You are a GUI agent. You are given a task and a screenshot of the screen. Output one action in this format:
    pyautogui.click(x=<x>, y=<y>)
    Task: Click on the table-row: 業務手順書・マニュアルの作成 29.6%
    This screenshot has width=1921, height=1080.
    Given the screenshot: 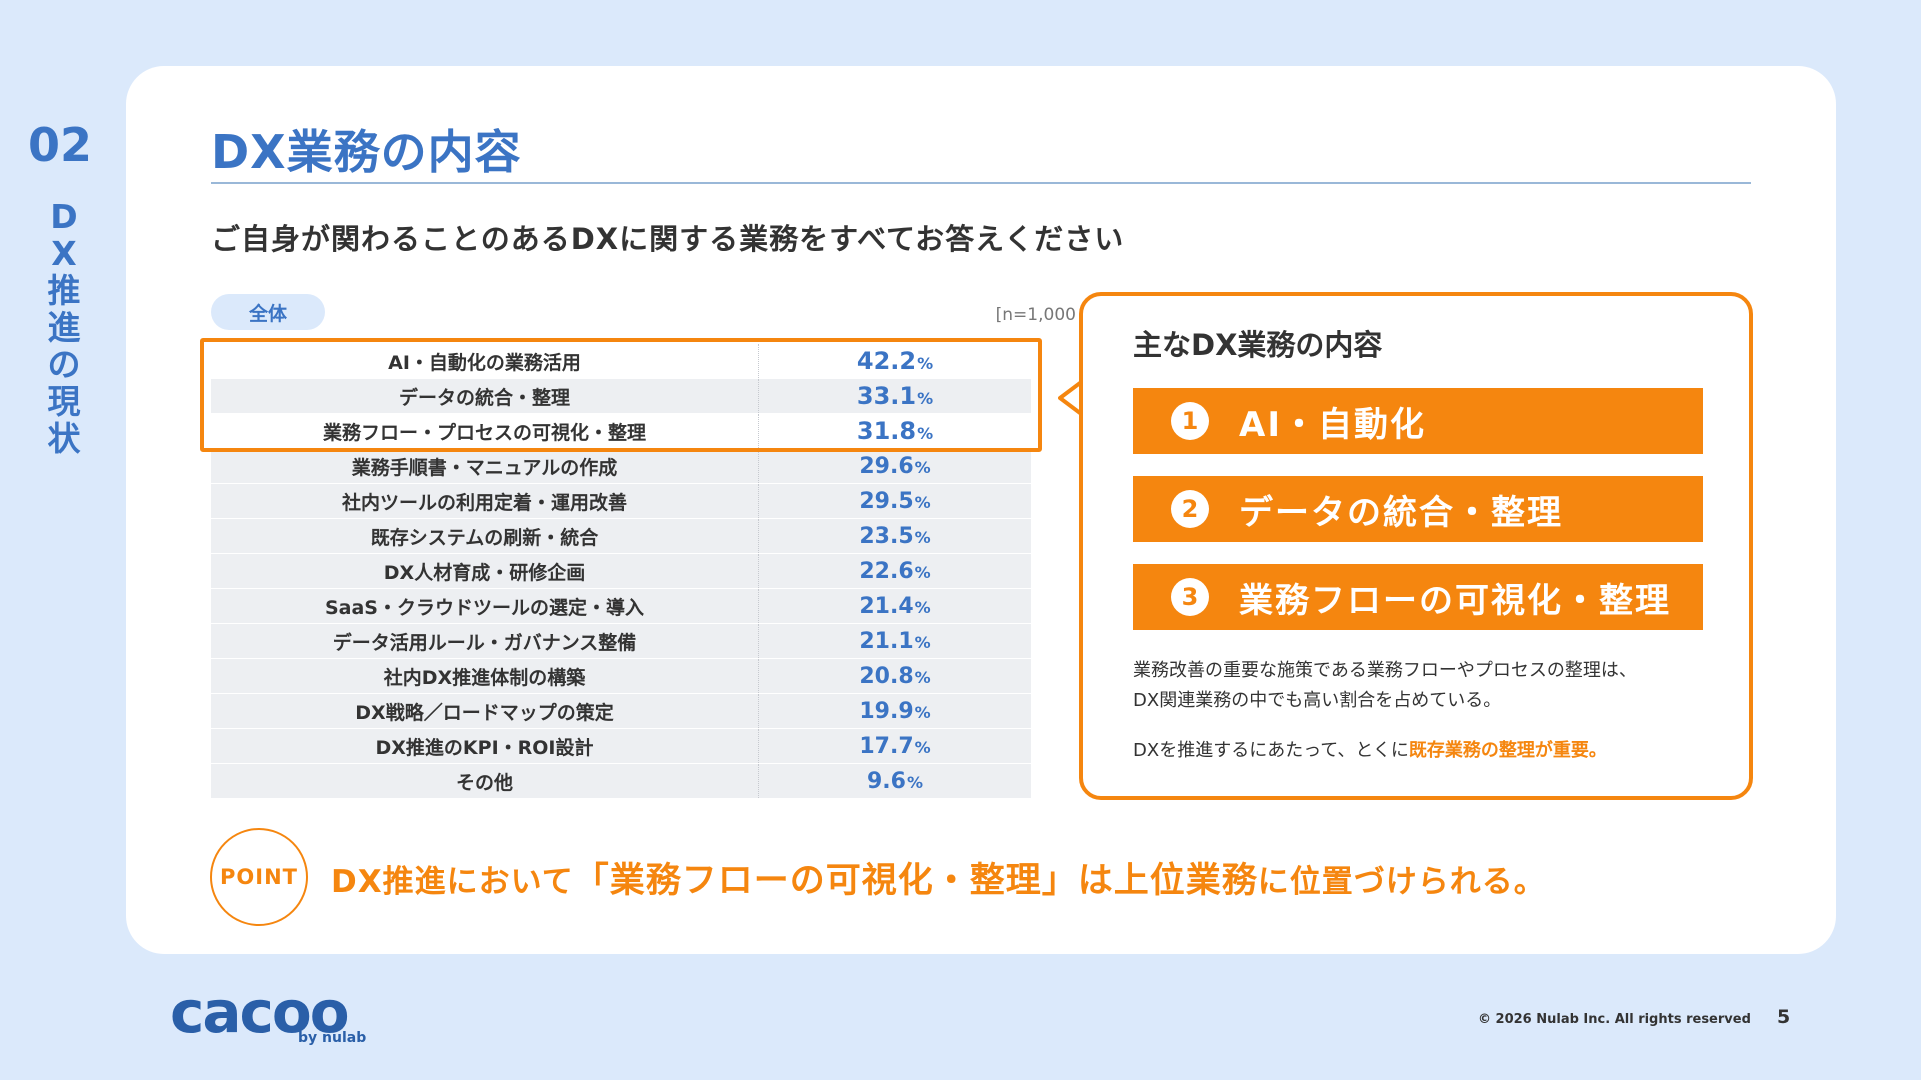 What is the action you would take?
    pyautogui.click(x=621, y=466)
    